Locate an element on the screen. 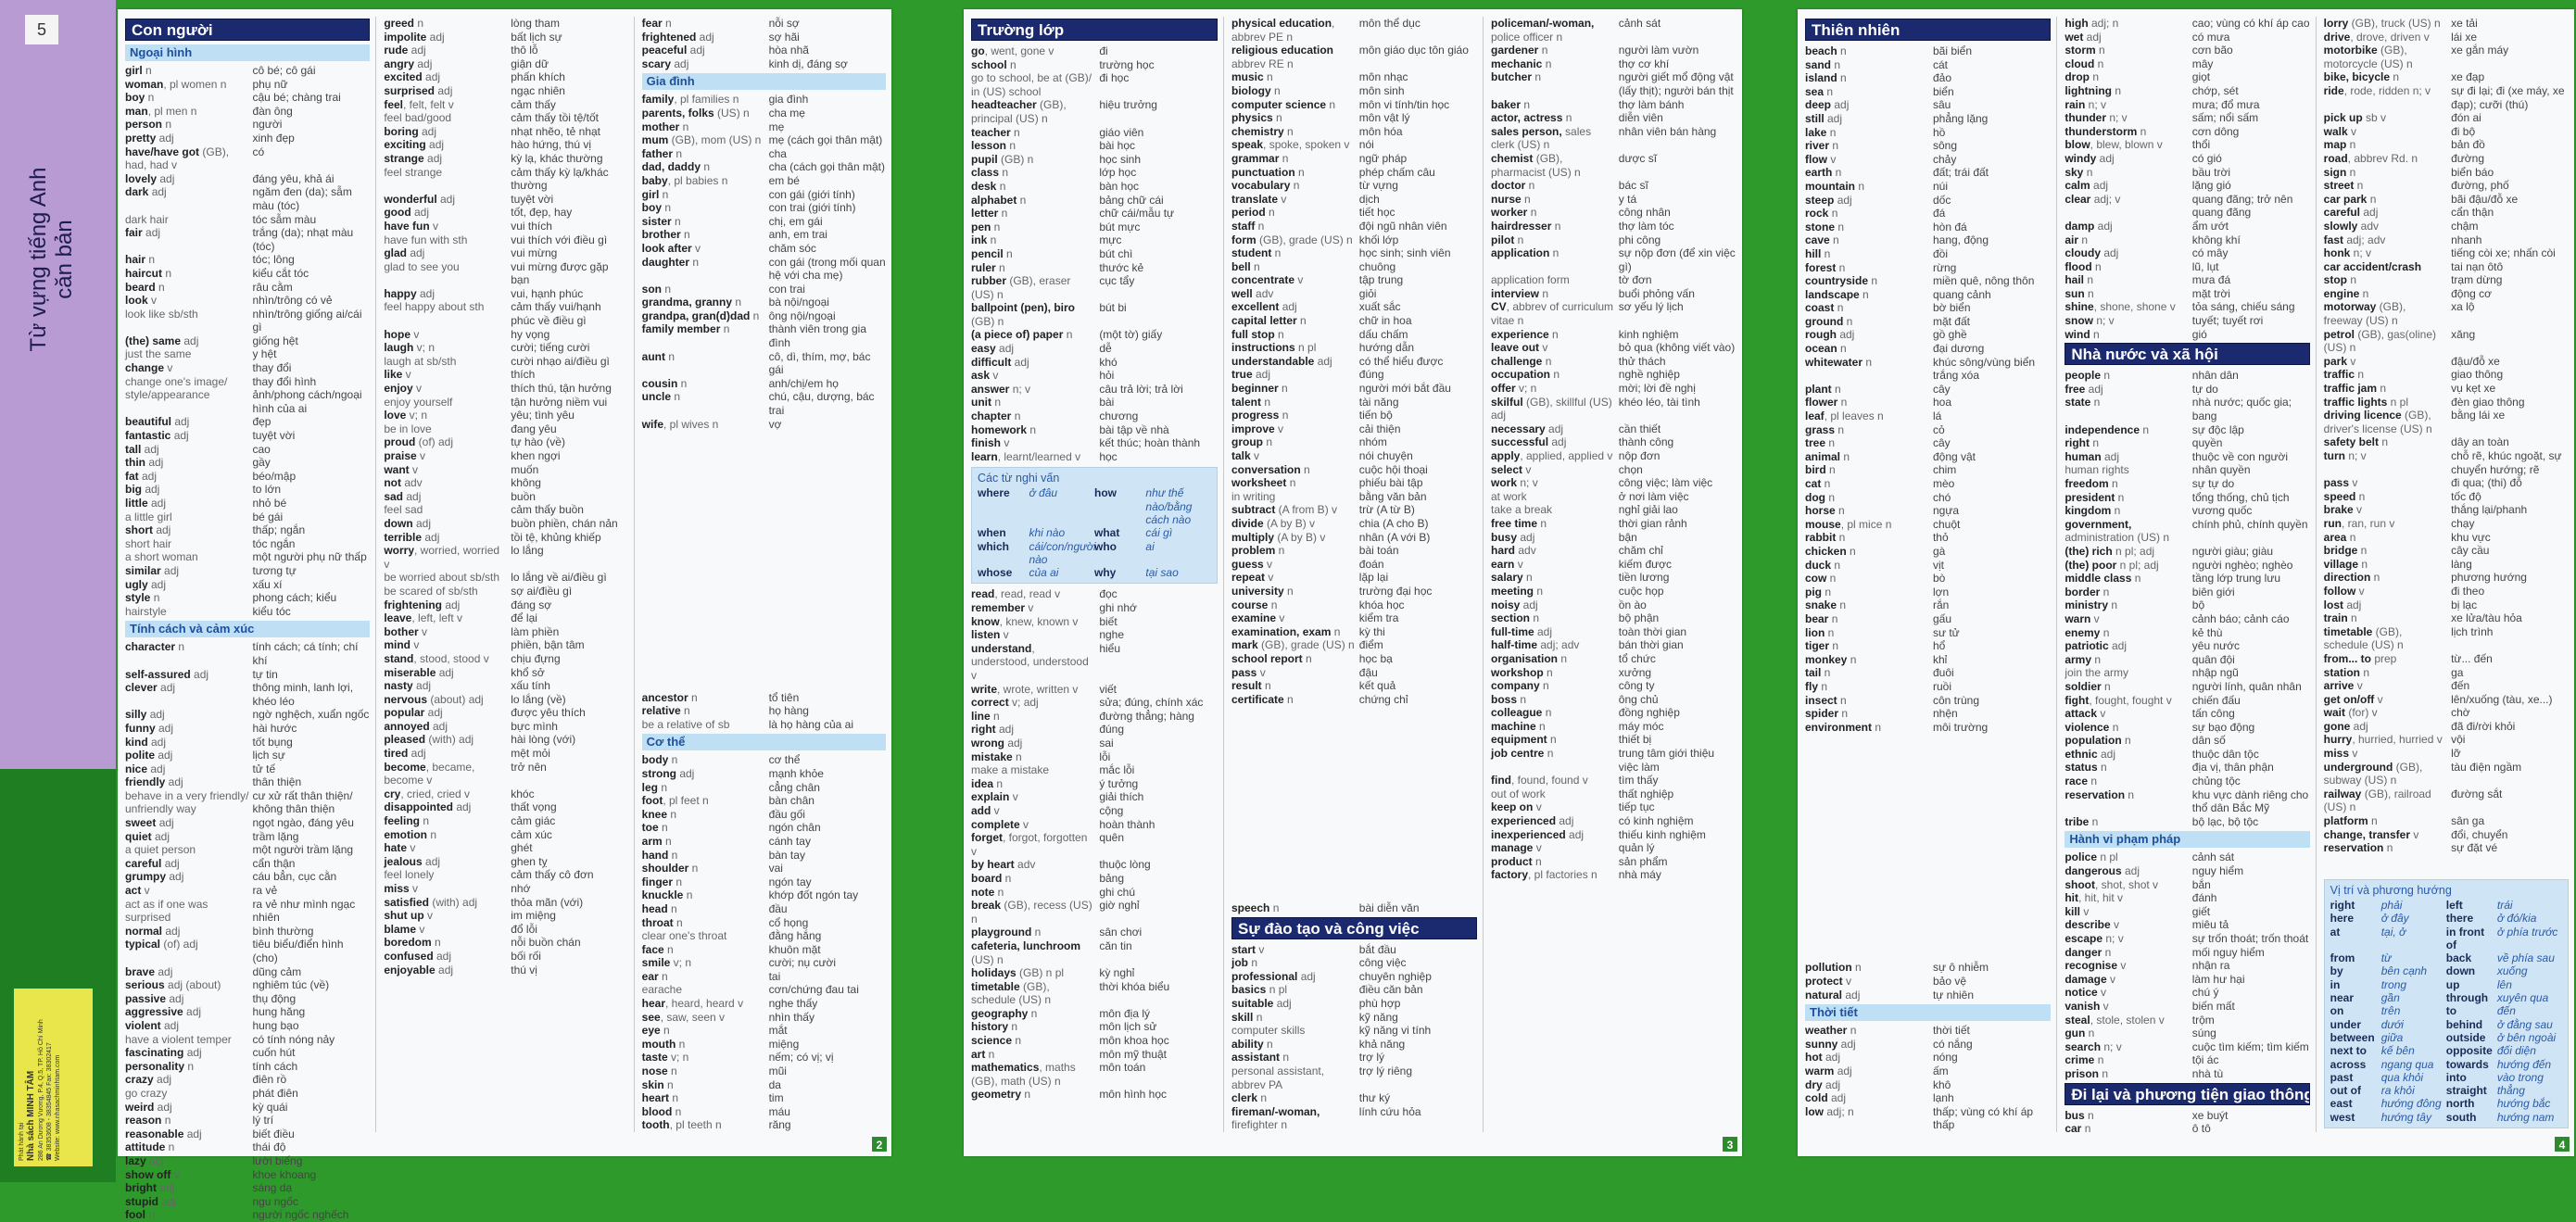  vietnamese-meaning: xấu tính is located at coordinates (530, 686).